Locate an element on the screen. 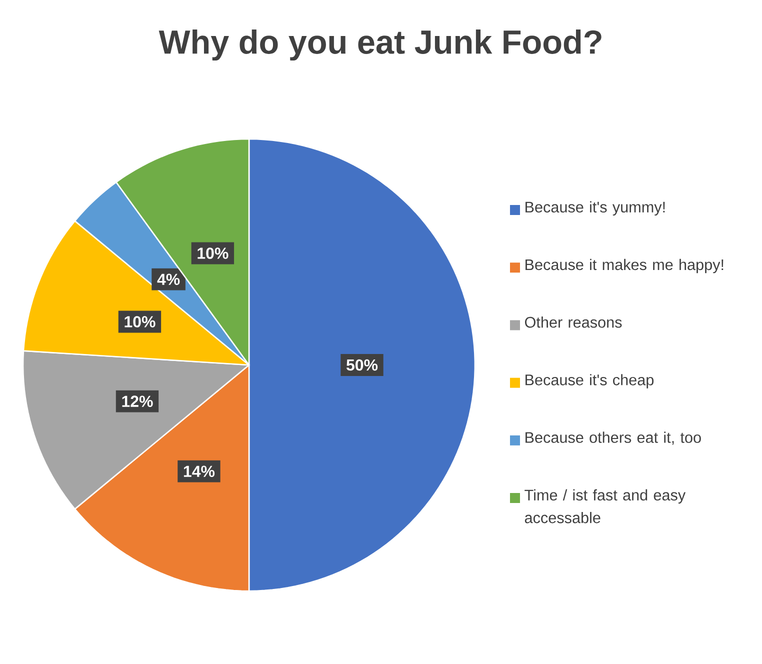  legend-label: Time / ist fast and easy accessable is located at coordinates (605, 506).